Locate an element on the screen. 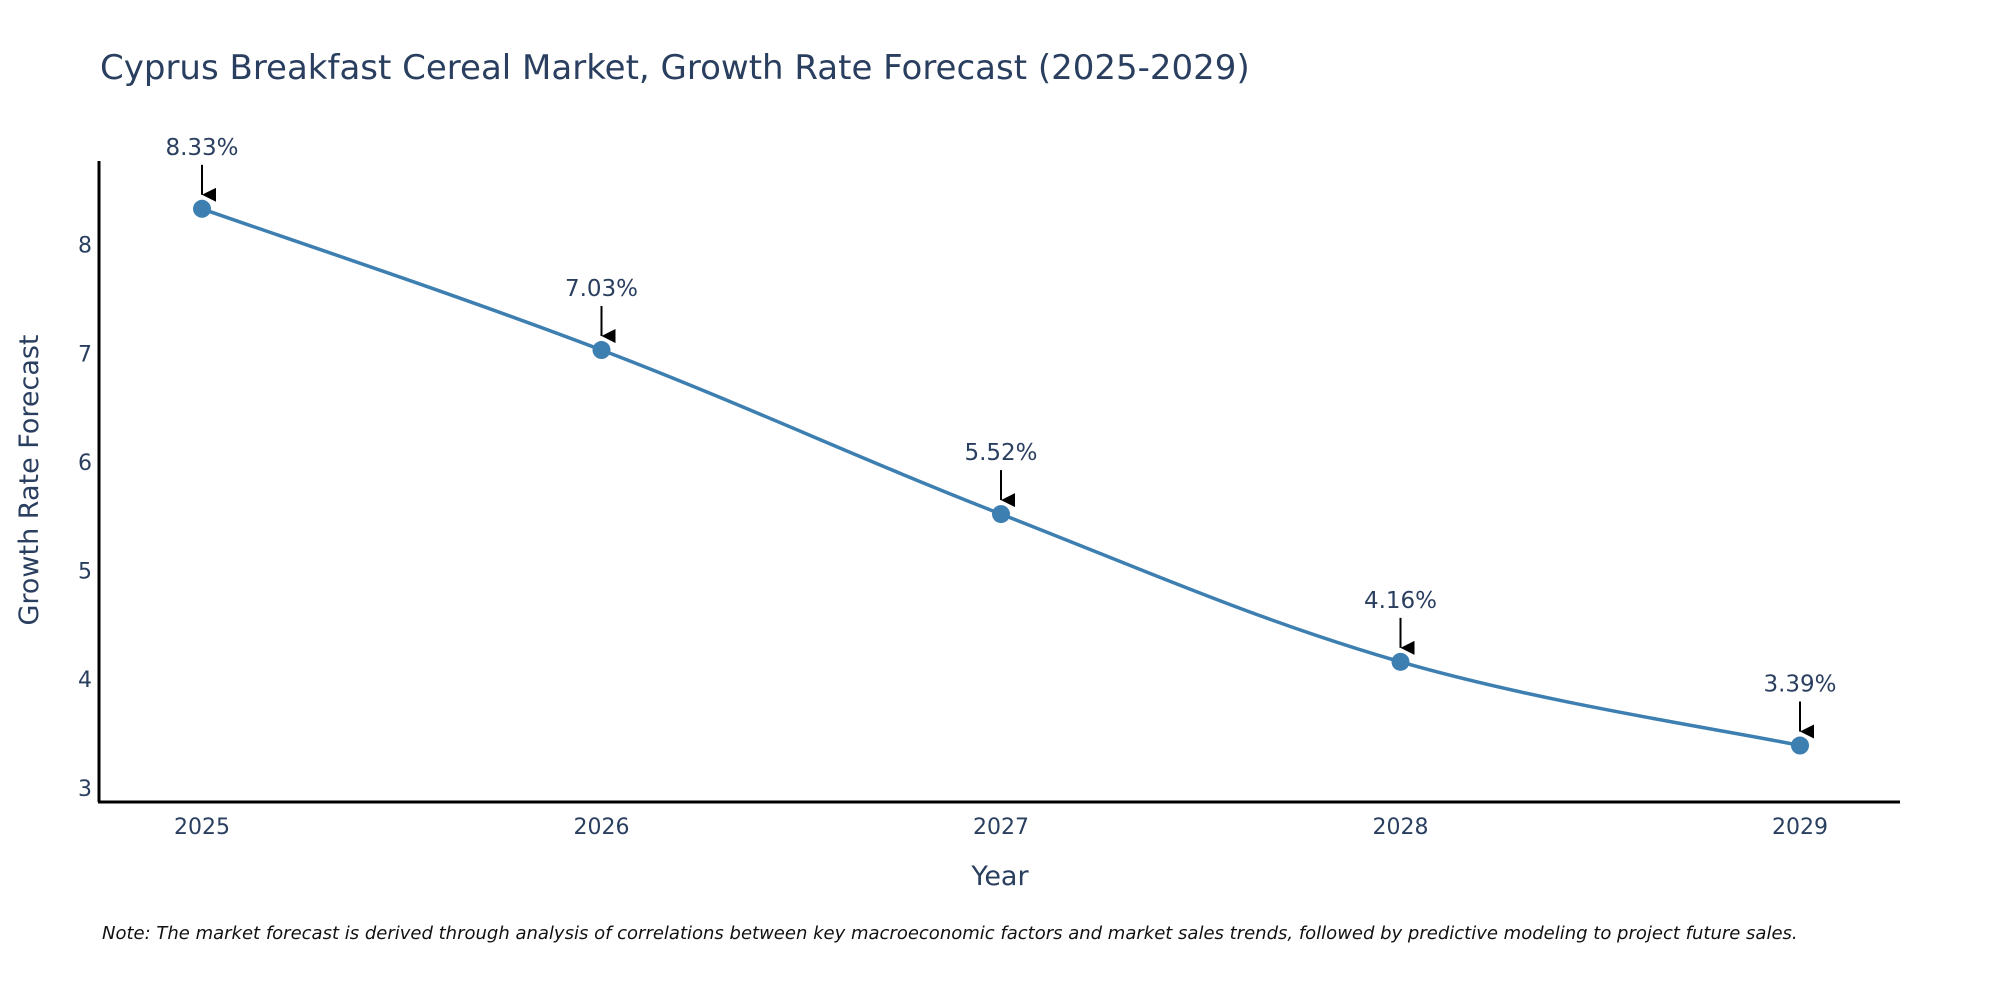 This screenshot has height=1000, width=2000. data-point-2026 is located at coordinates (601, 350).